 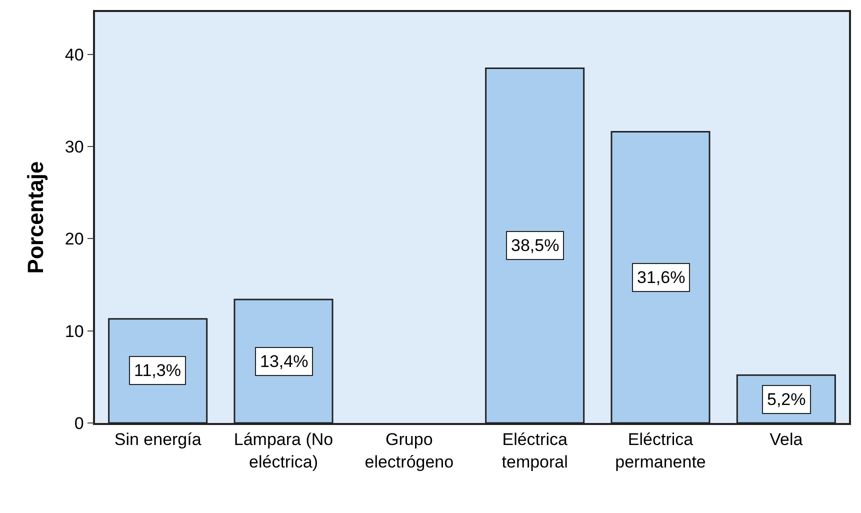 What do you see at coordinates (660, 451) in the screenshot?
I see `x-tick-label: Eléctrica permanente` at bounding box center [660, 451].